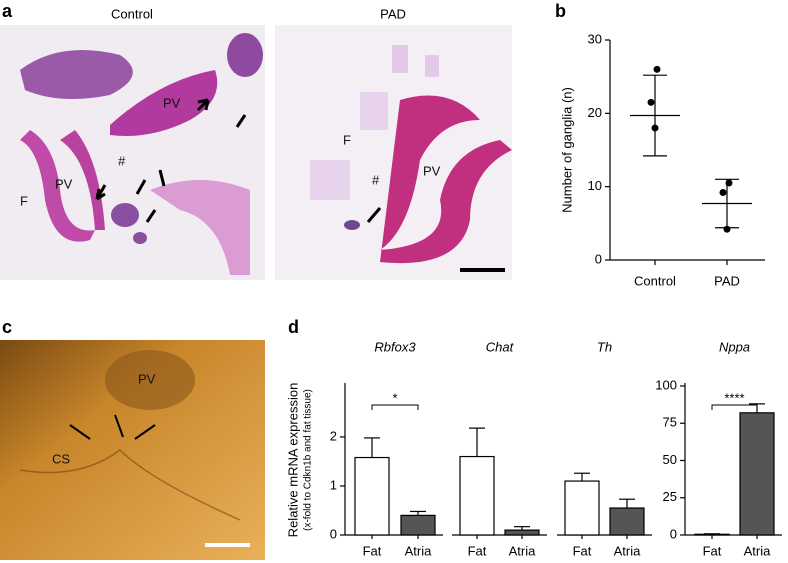 The image size is (788, 563). What do you see at coordinates (7, 11) in the screenshot?
I see `panel-label: a` at bounding box center [7, 11].